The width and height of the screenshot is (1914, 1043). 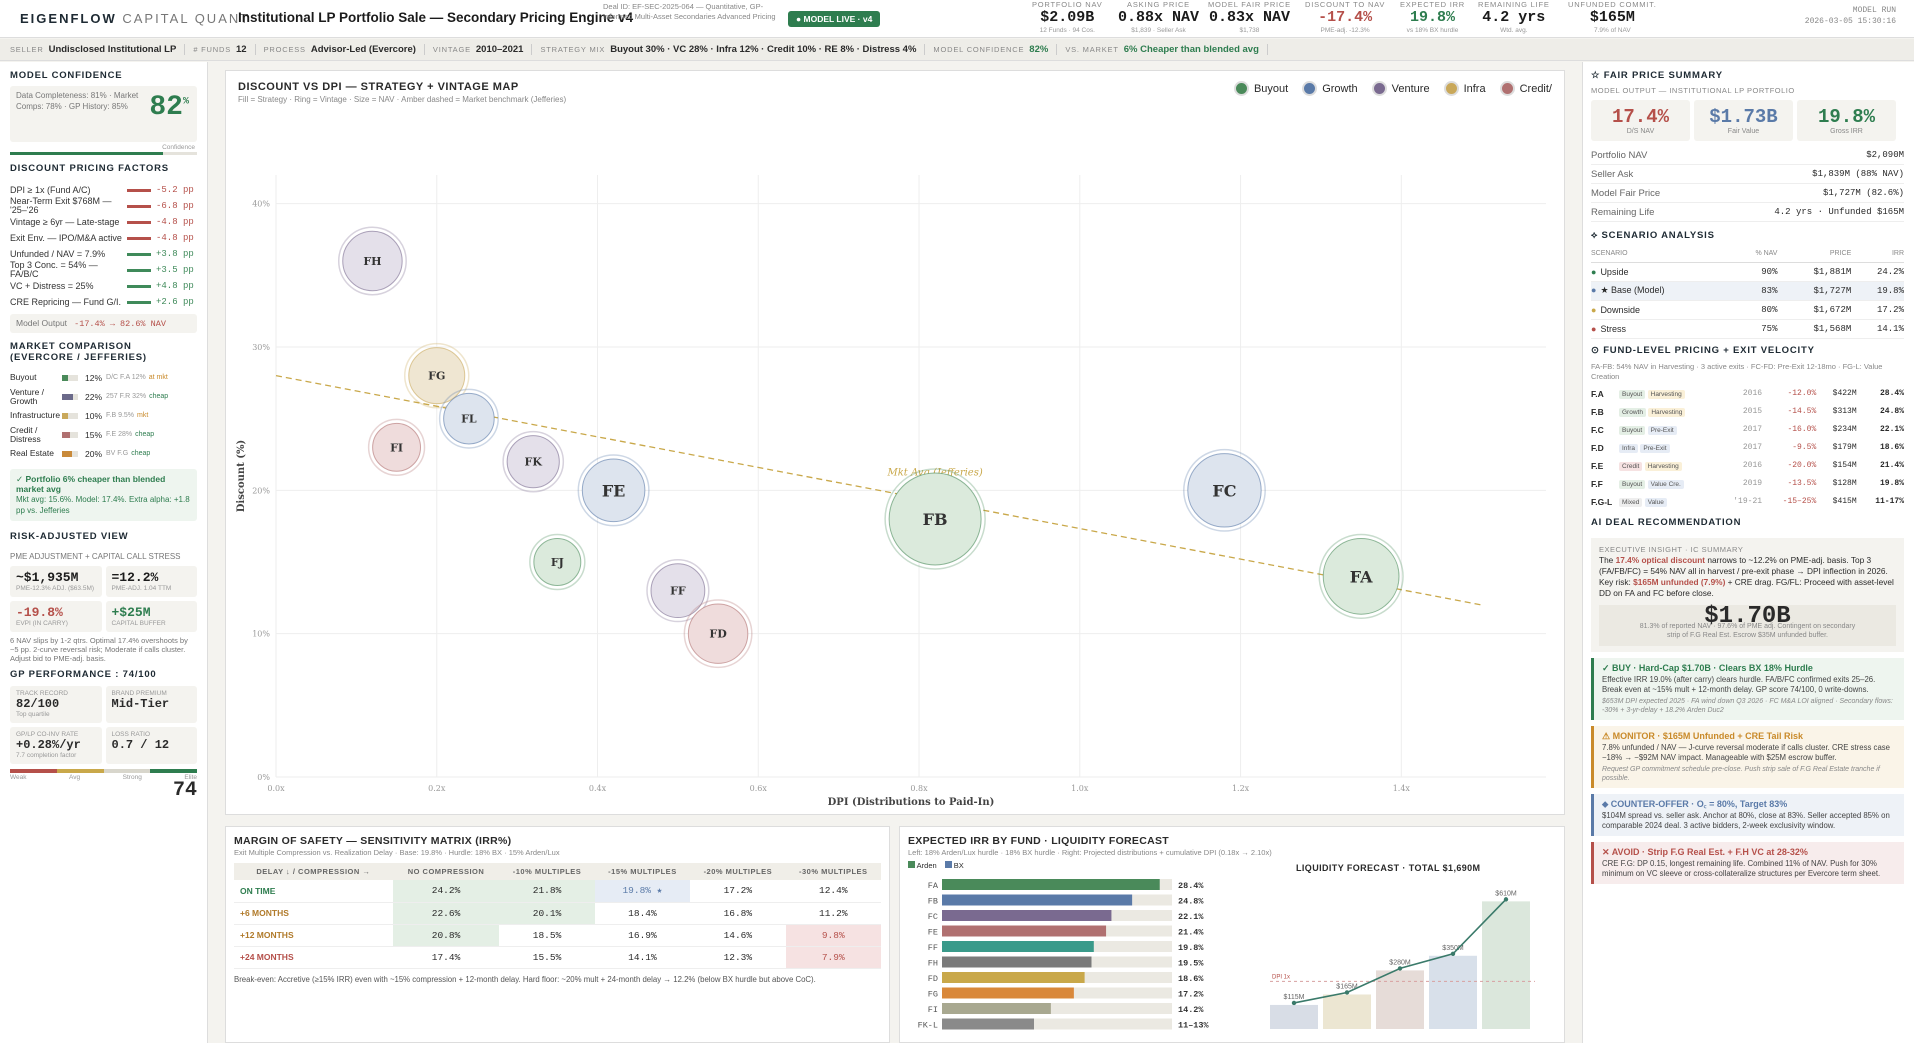 I want to click on market-pct: 22%, so click(x=94, y=396).